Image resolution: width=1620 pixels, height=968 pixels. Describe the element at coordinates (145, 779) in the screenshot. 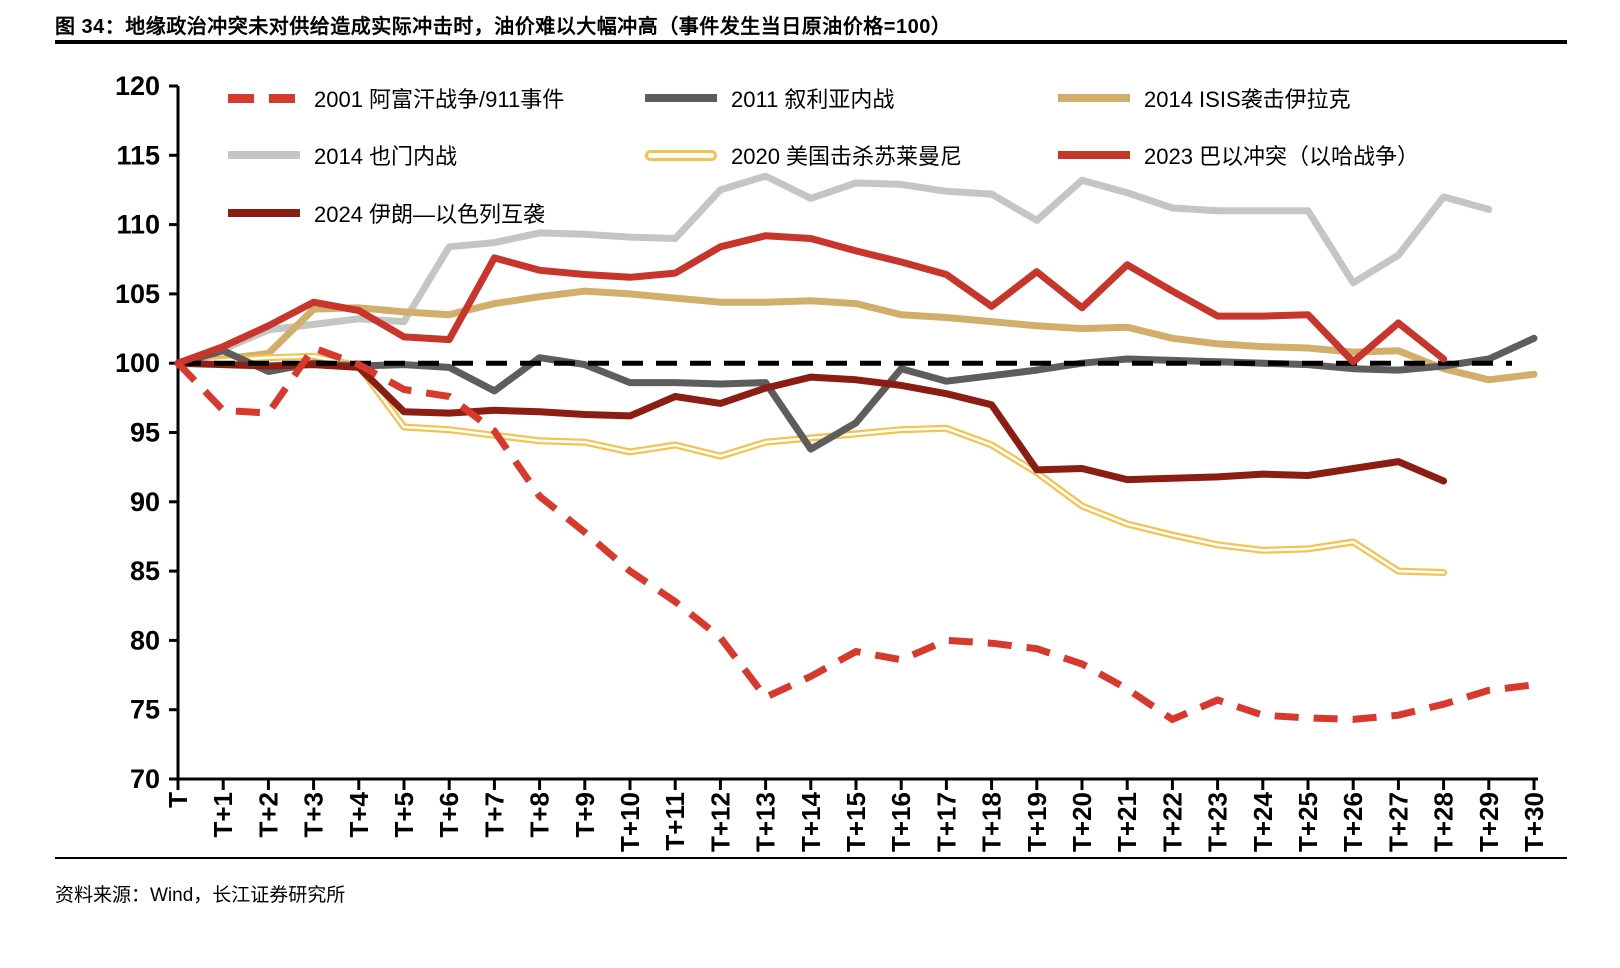

I see `y-tick-label: 70` at that location.